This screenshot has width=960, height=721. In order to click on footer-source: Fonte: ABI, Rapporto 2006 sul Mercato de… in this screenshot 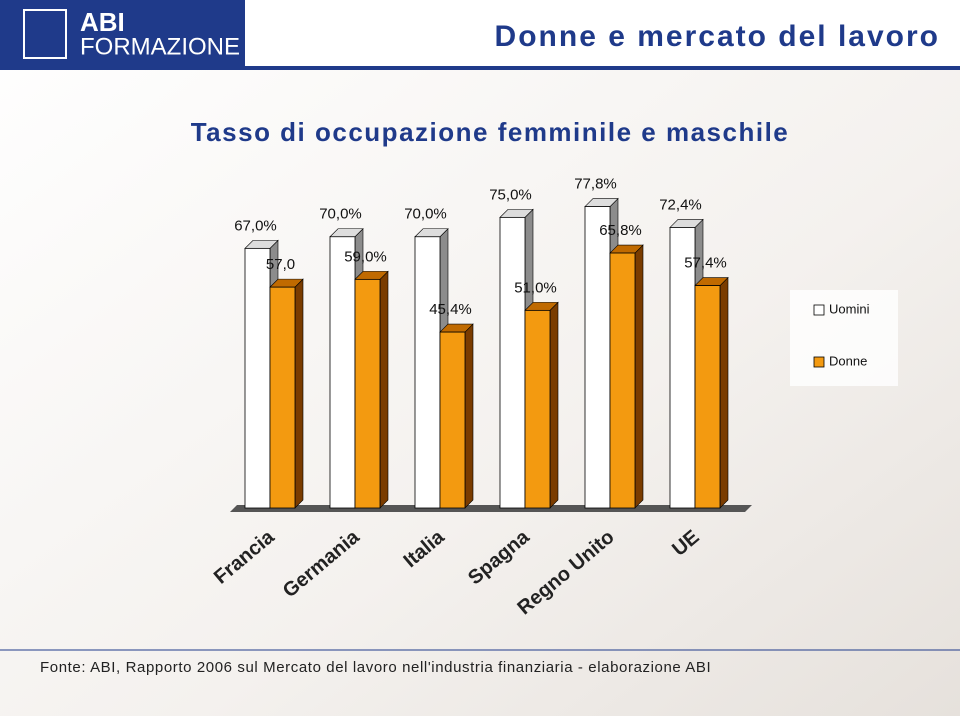, I will do `click(375, 667)`.